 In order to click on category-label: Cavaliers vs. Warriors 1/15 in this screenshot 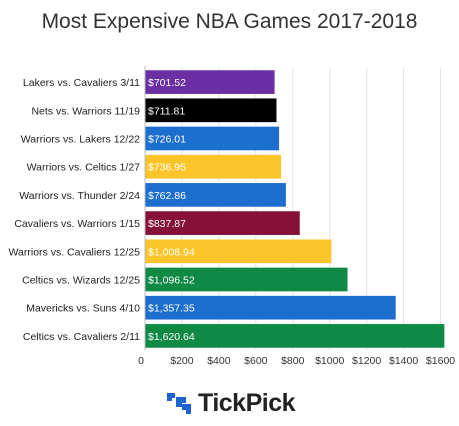, I will do `click(77, 224)`.